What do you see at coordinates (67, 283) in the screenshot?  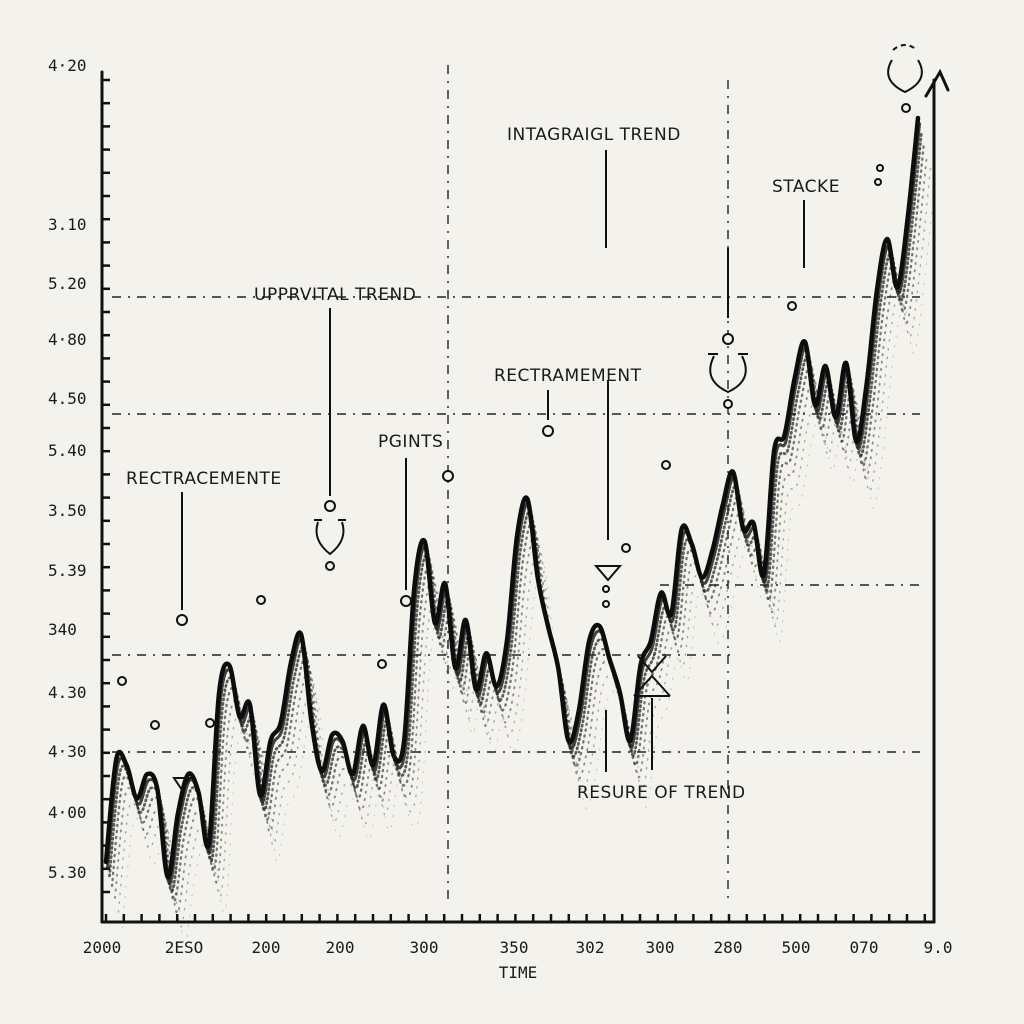 I see `y-tick-label: 5.20` at bounding box center [67, 283].